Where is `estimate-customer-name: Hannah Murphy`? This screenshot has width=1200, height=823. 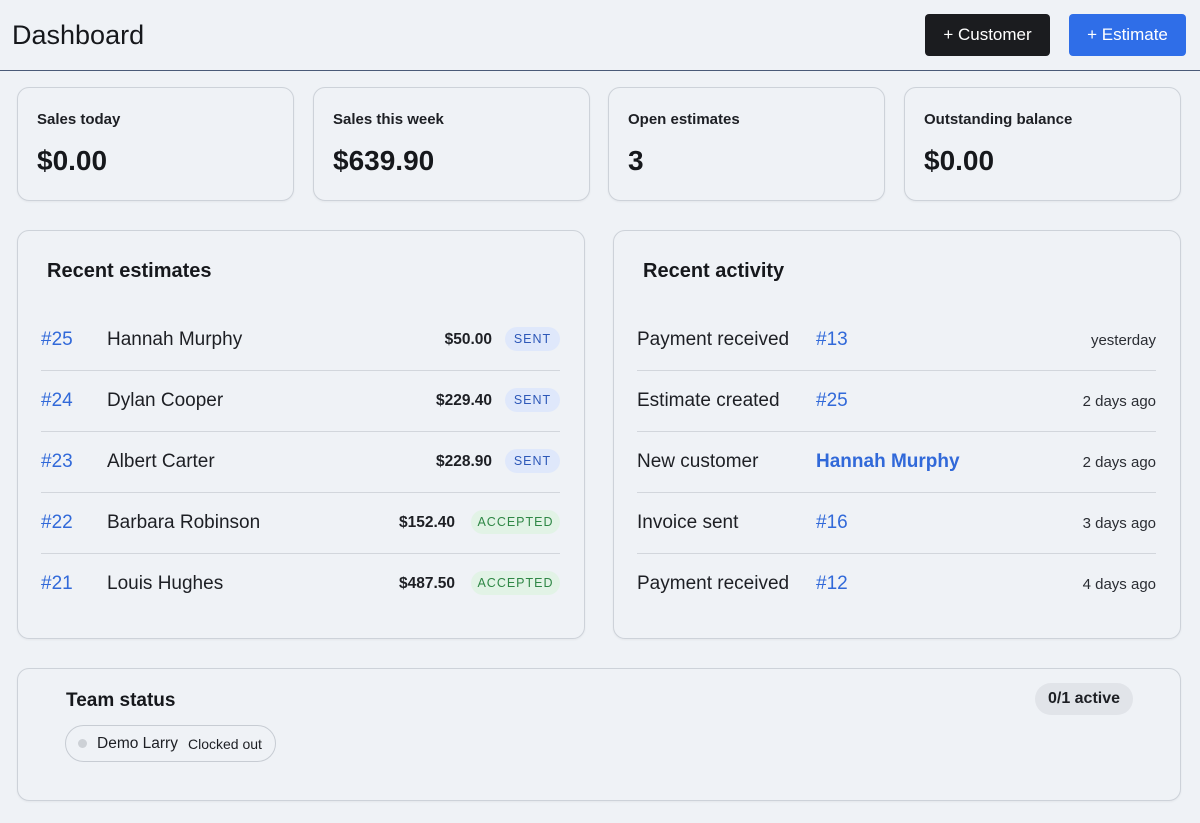
estimate-customer-name: Hannah Murphy is located at coordinates (175, 339).